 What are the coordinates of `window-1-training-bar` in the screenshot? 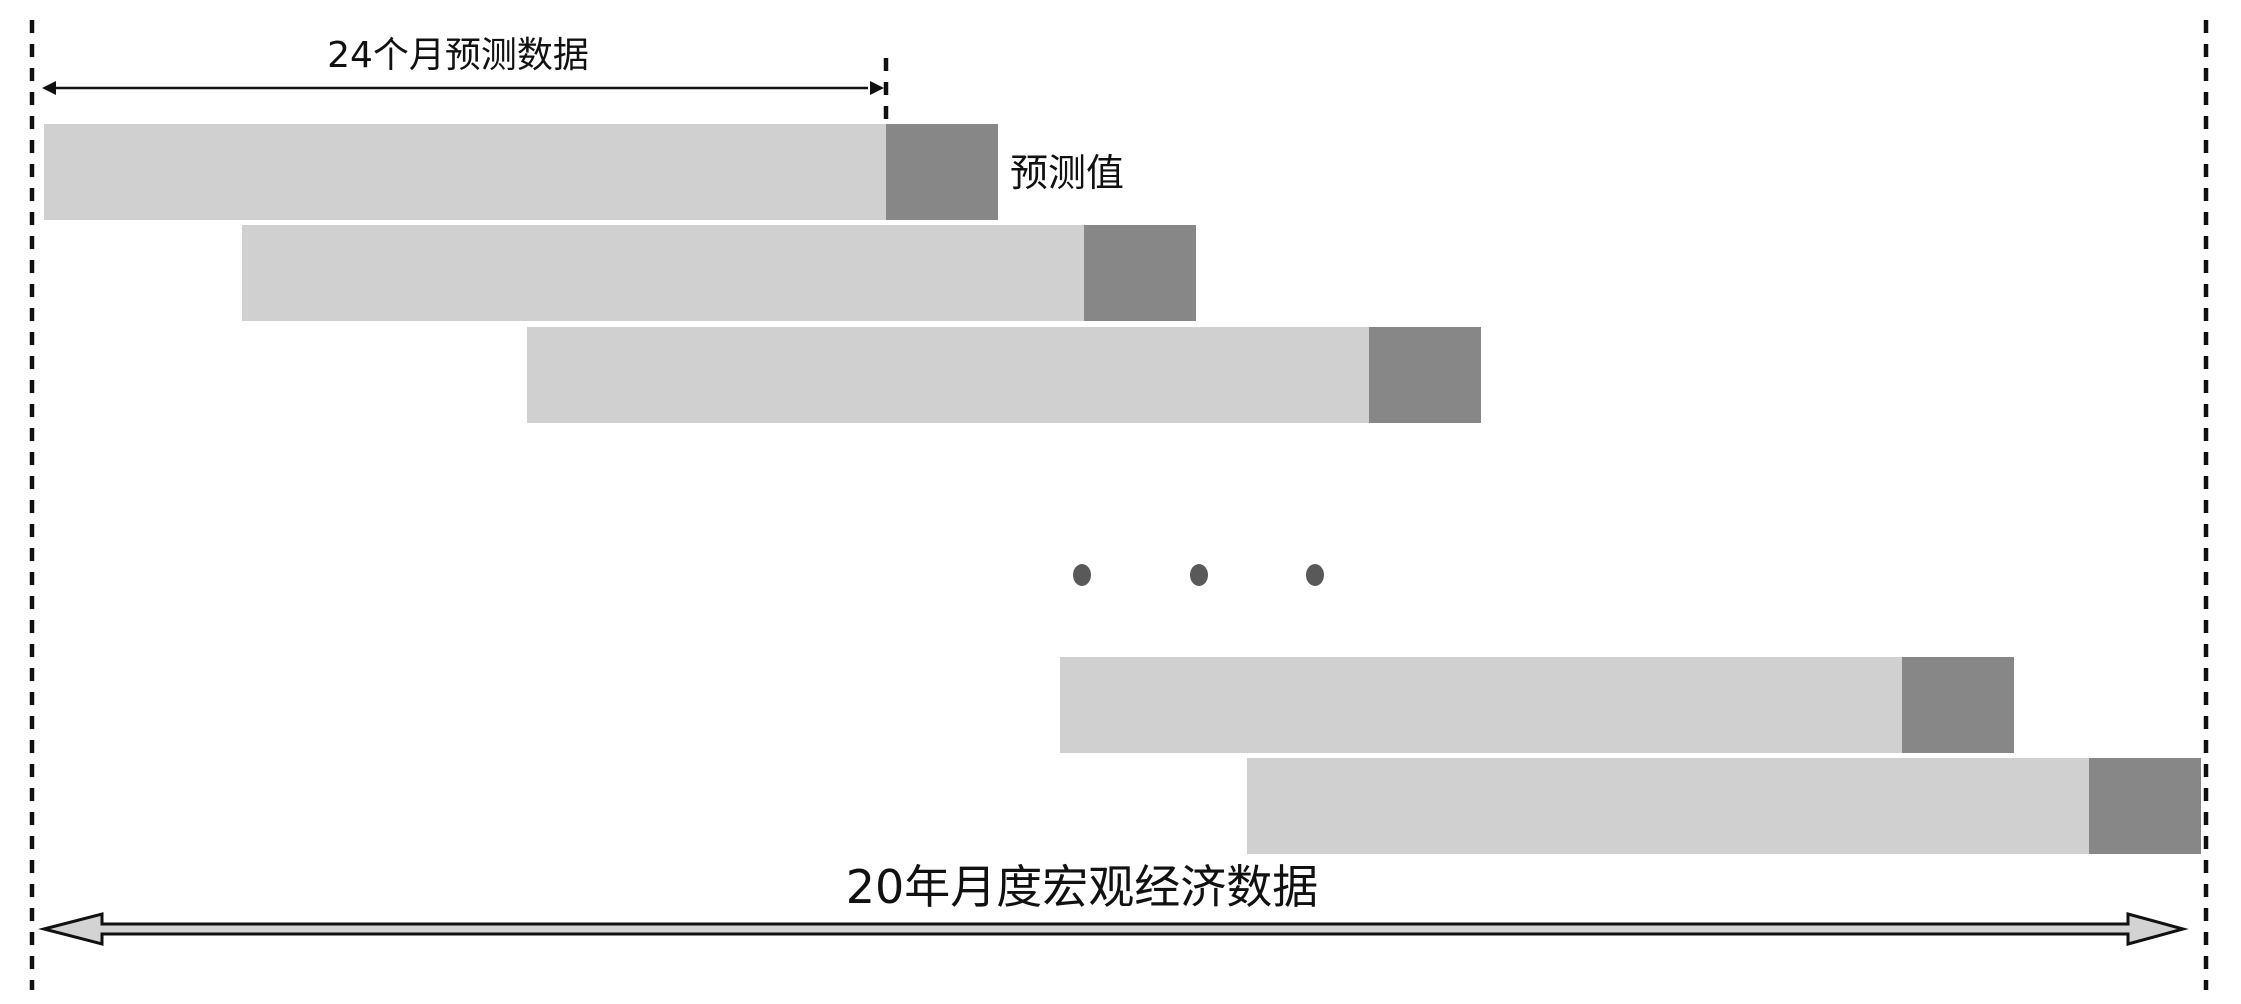 It's located at (465, 172).